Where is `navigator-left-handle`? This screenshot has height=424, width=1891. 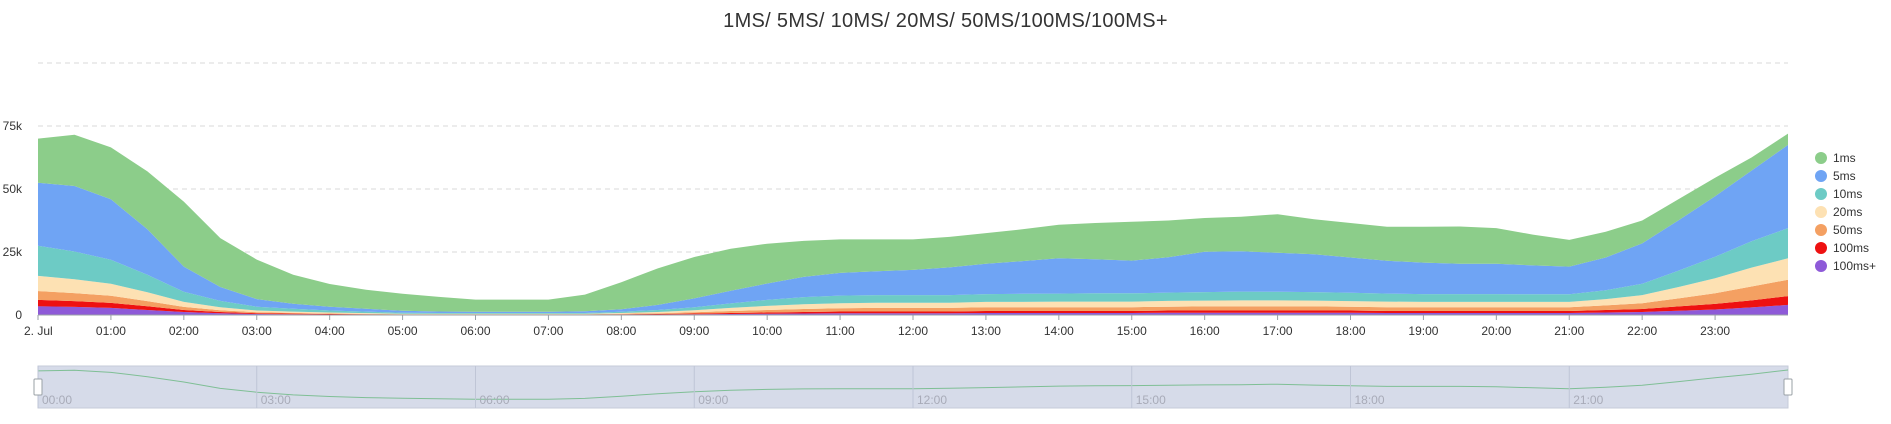
navigator-left-handle is located at coordinates (38, 387).